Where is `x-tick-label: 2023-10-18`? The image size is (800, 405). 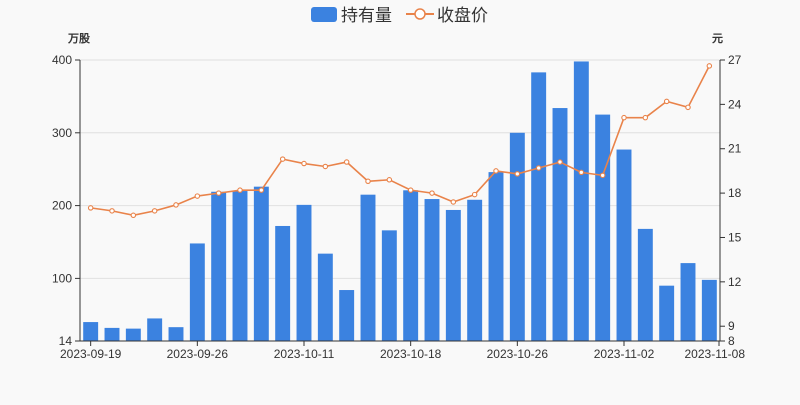
x-tick-label: 2023-10-18 is located at coordinates (411, 354).